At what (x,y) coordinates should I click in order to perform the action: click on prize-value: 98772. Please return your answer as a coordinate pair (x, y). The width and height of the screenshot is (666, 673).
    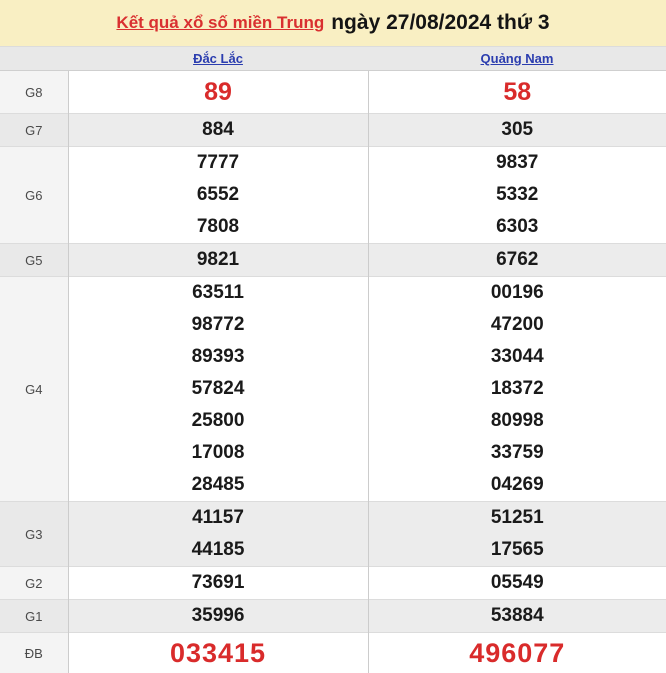
    Looking at the image, I should click on (218, 325).